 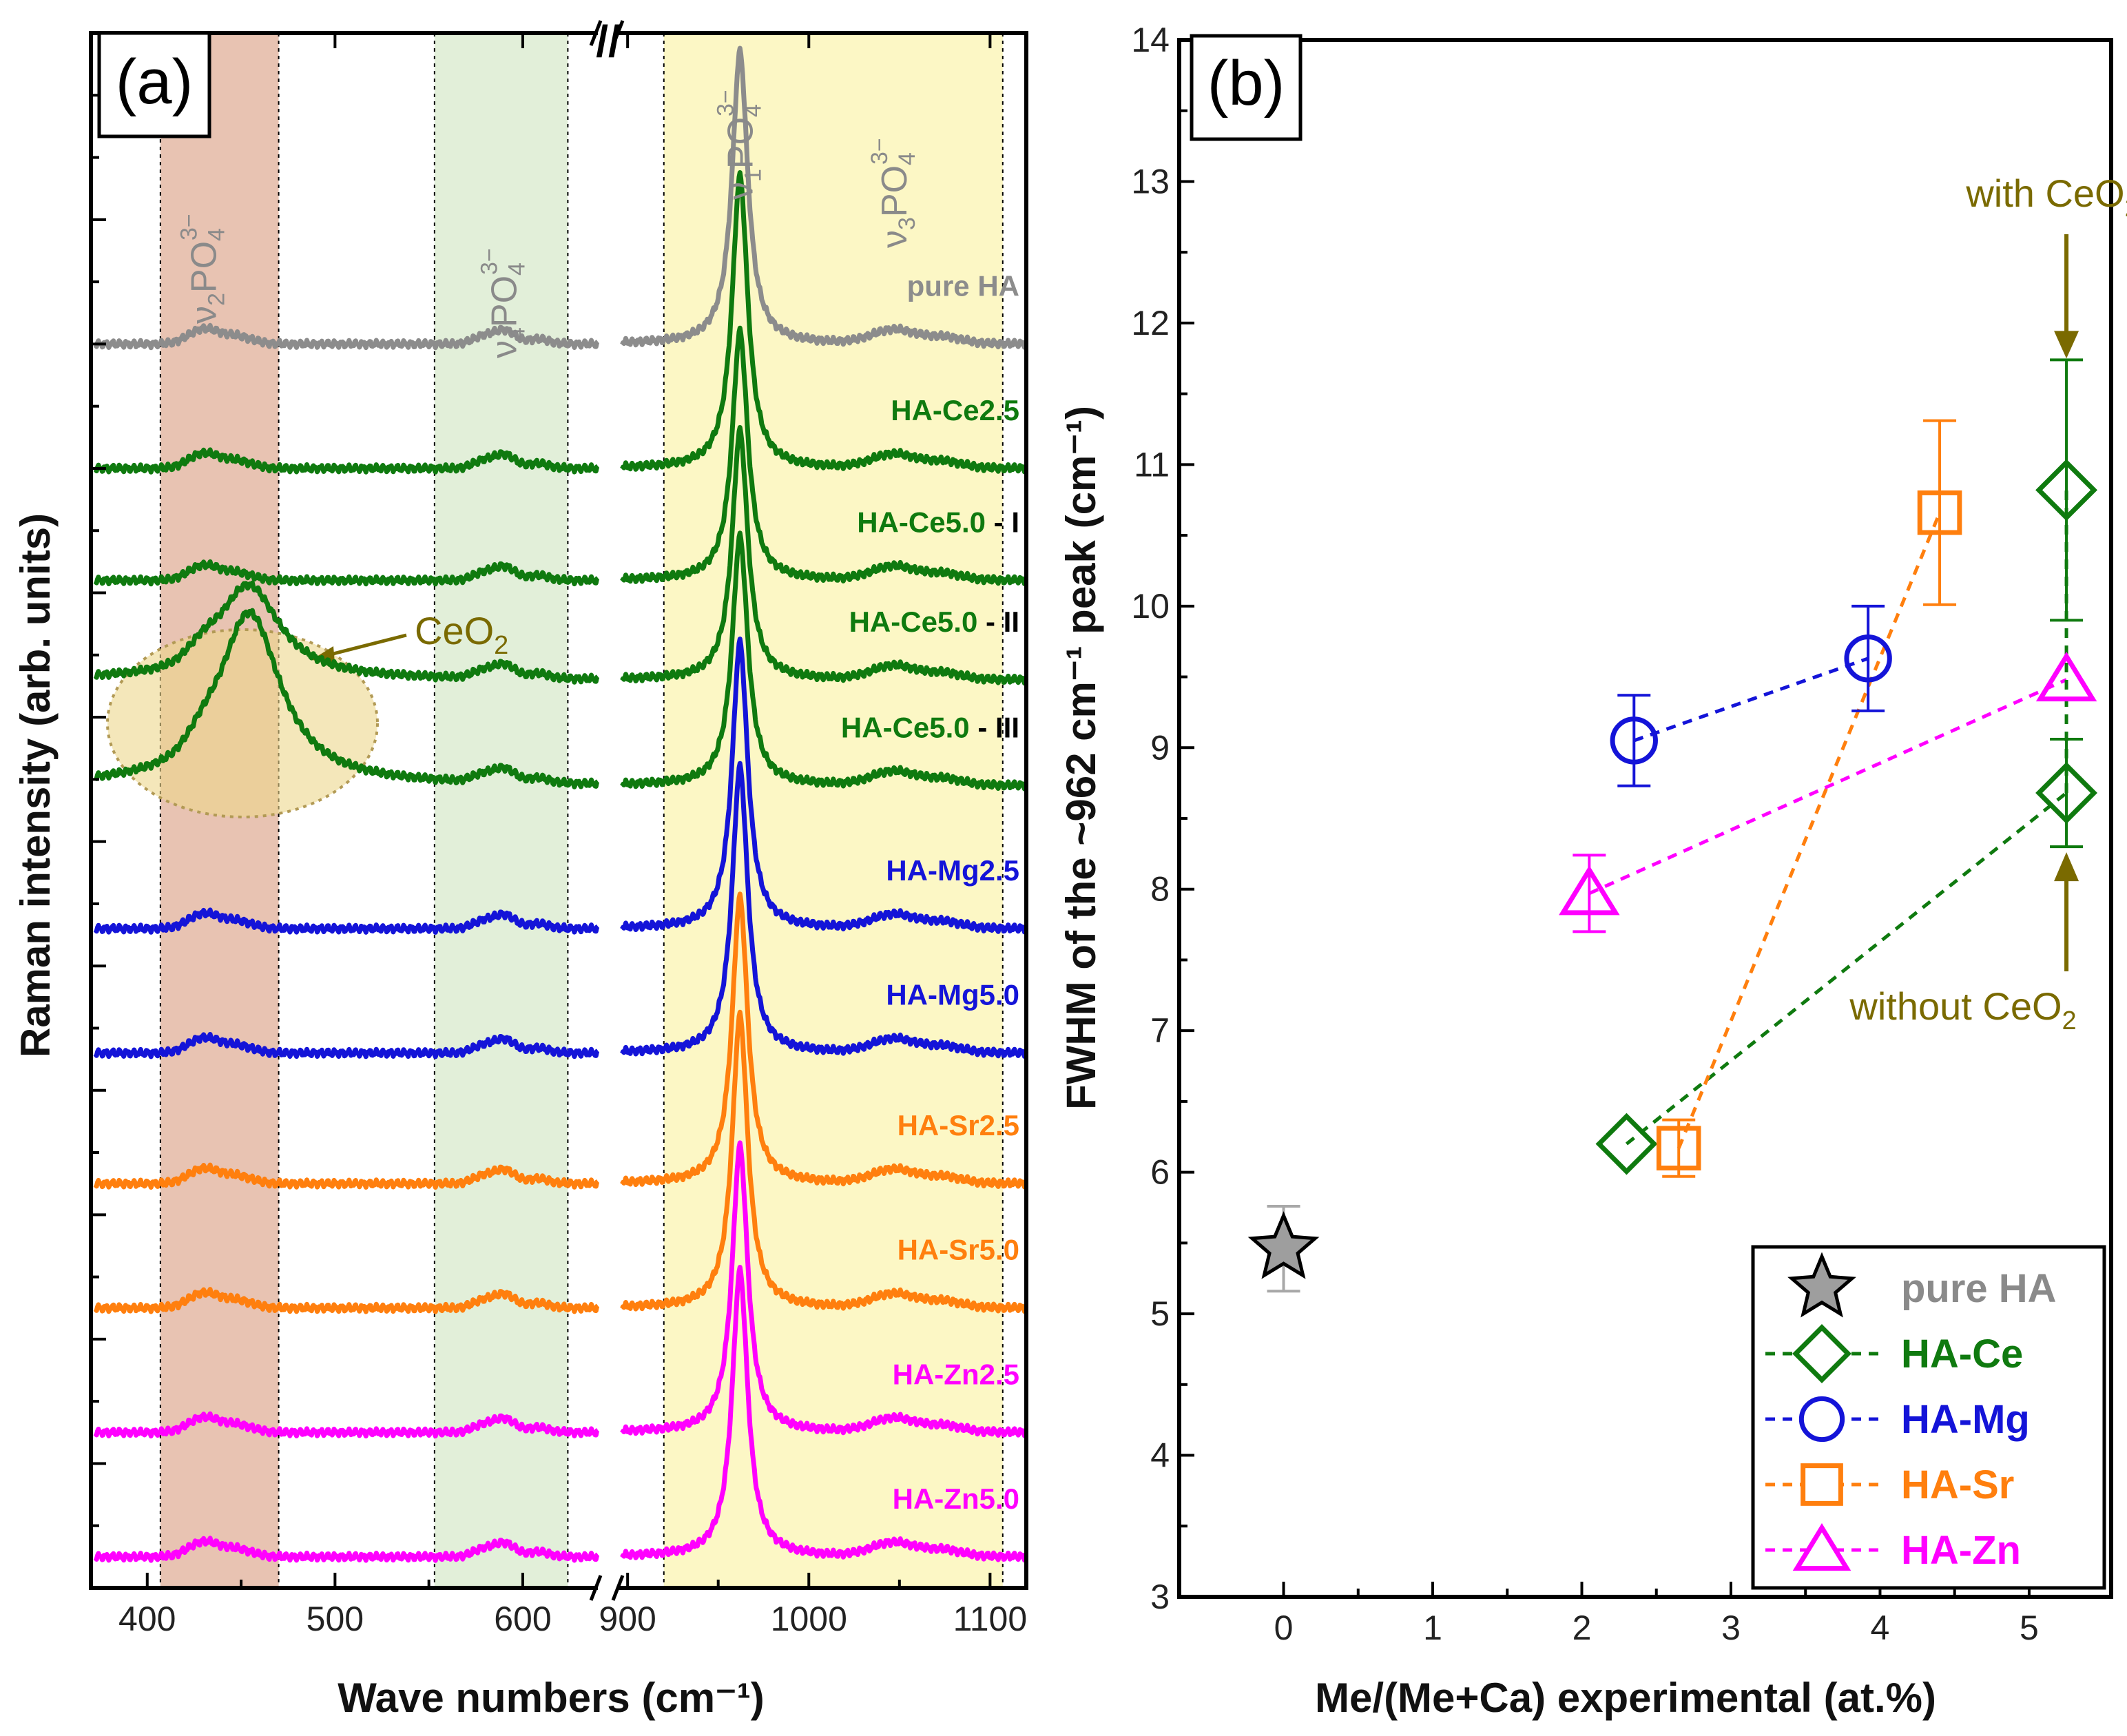 I want to click on spectrum-label-name: HA-Mg2.5, so click(x=952, y=871).